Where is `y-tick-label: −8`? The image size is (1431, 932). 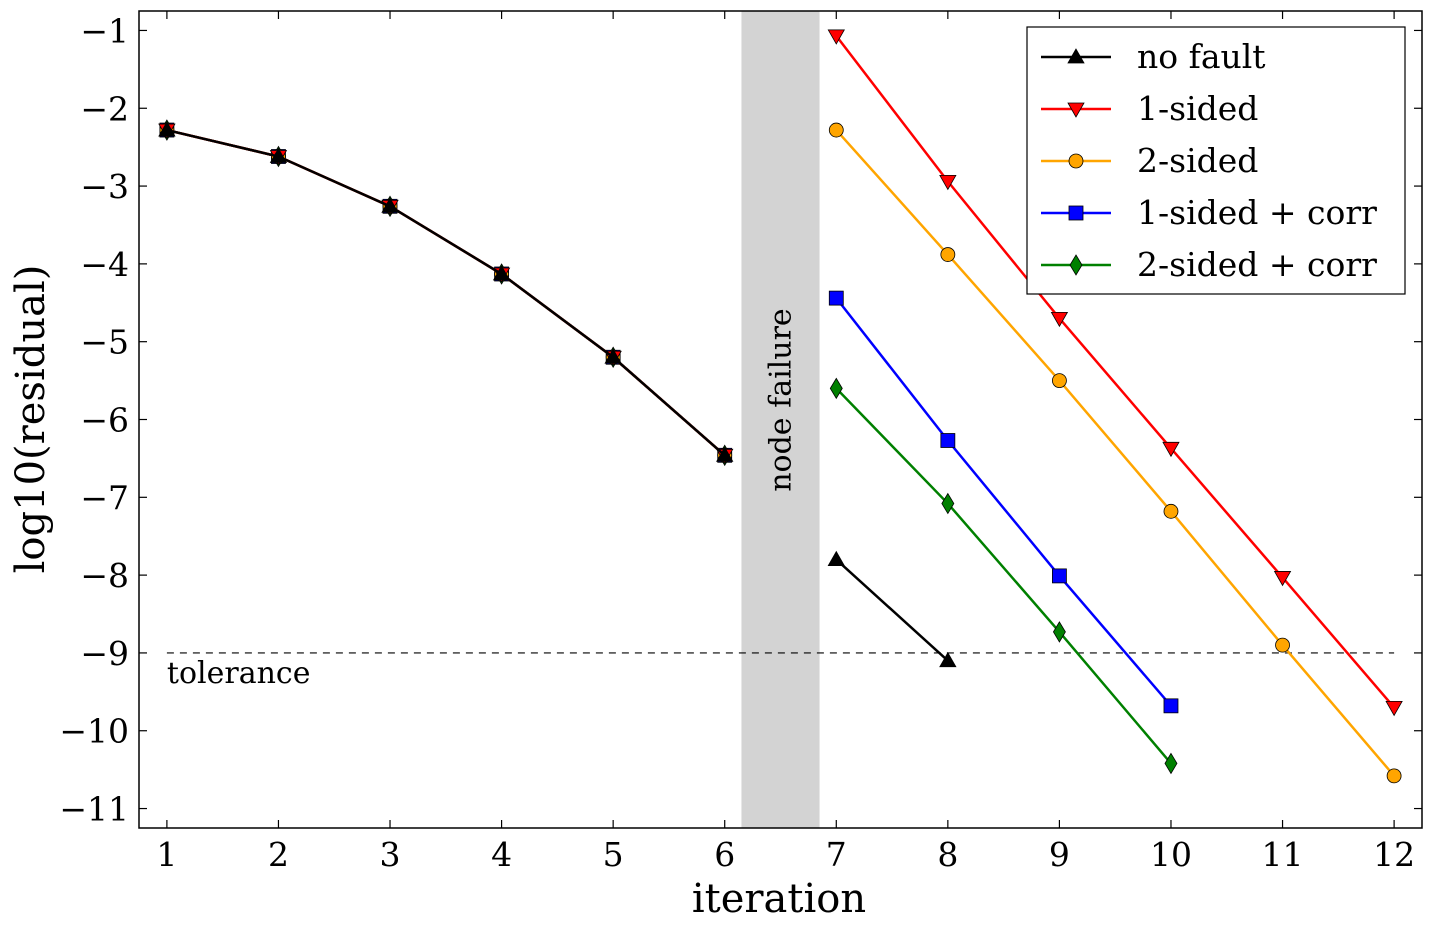 y-tick-label: −8 is located at coordinates (104, 575).